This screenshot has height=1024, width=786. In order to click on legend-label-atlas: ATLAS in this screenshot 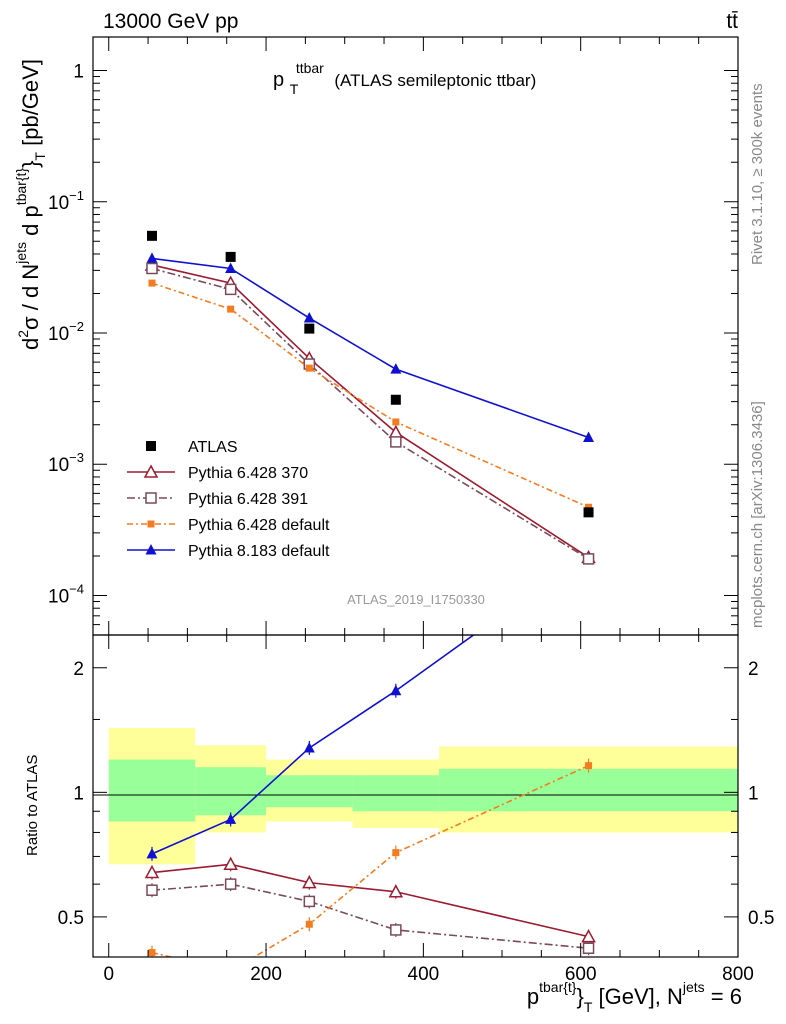, I will do `click(213, 447)`.